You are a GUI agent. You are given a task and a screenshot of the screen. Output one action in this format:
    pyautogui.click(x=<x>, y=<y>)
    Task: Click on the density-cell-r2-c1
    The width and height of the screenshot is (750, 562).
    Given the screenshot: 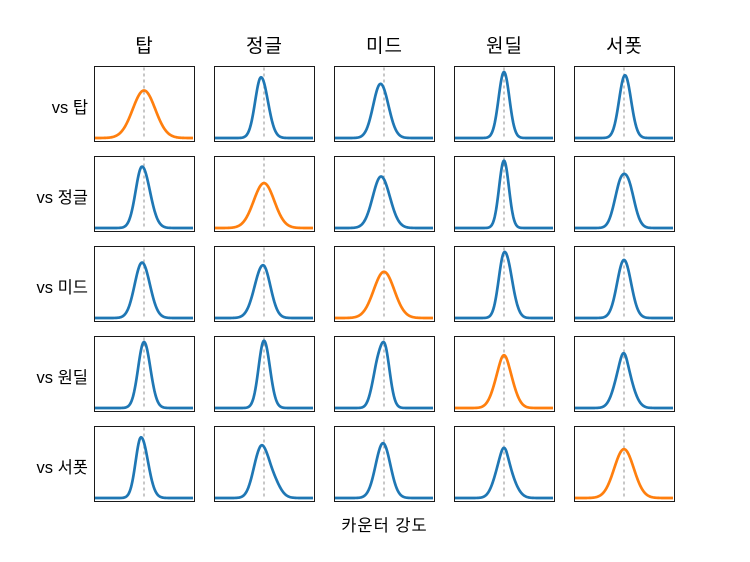 What is the action you would take?
    pyautogui.click(x=144, y=194)
    